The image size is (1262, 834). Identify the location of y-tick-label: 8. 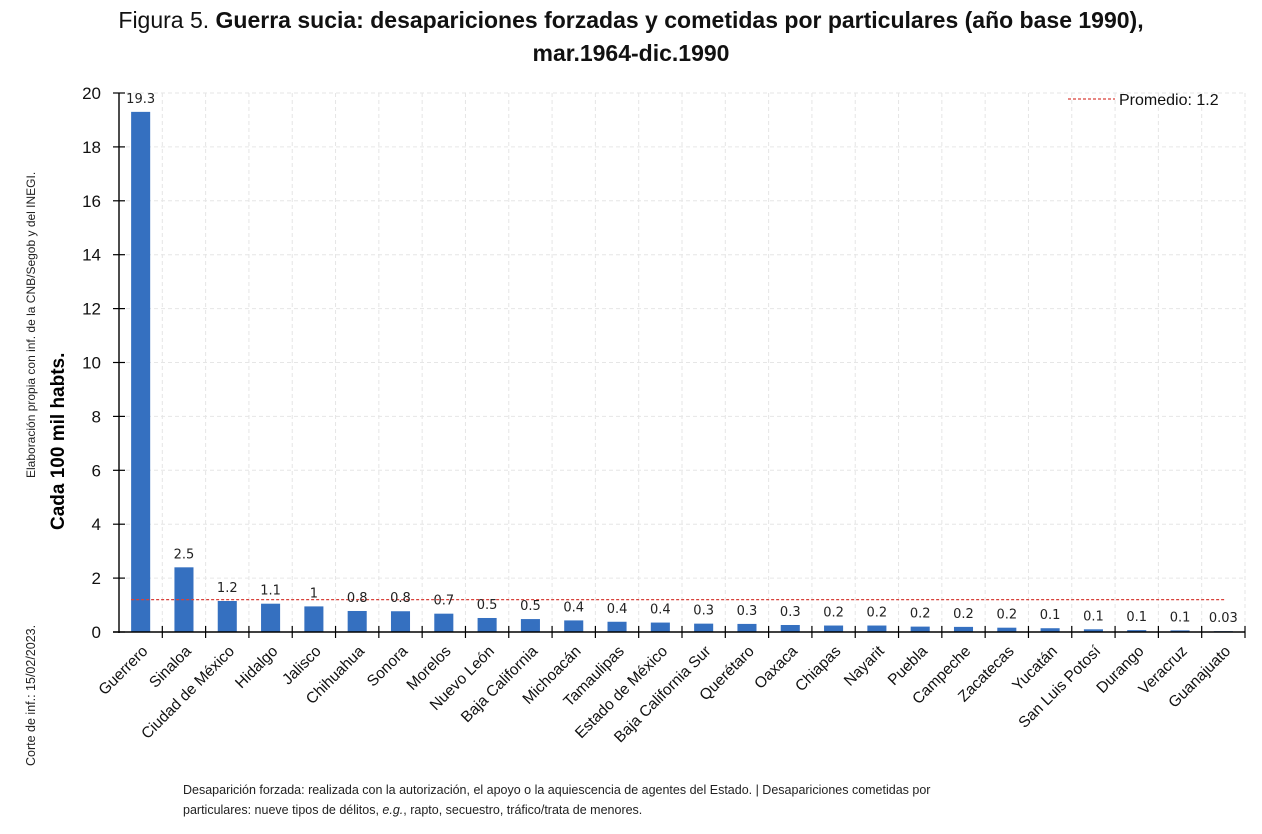
(96, 416).